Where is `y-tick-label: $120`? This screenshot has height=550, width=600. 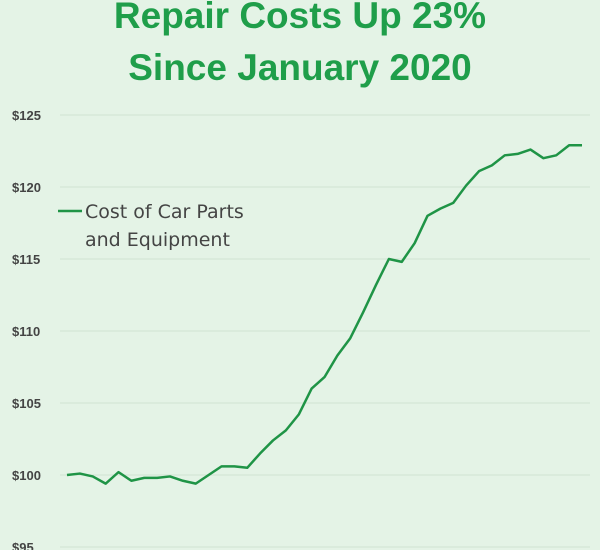
y-tick-label: $120 is located at coordinates (26, 187).